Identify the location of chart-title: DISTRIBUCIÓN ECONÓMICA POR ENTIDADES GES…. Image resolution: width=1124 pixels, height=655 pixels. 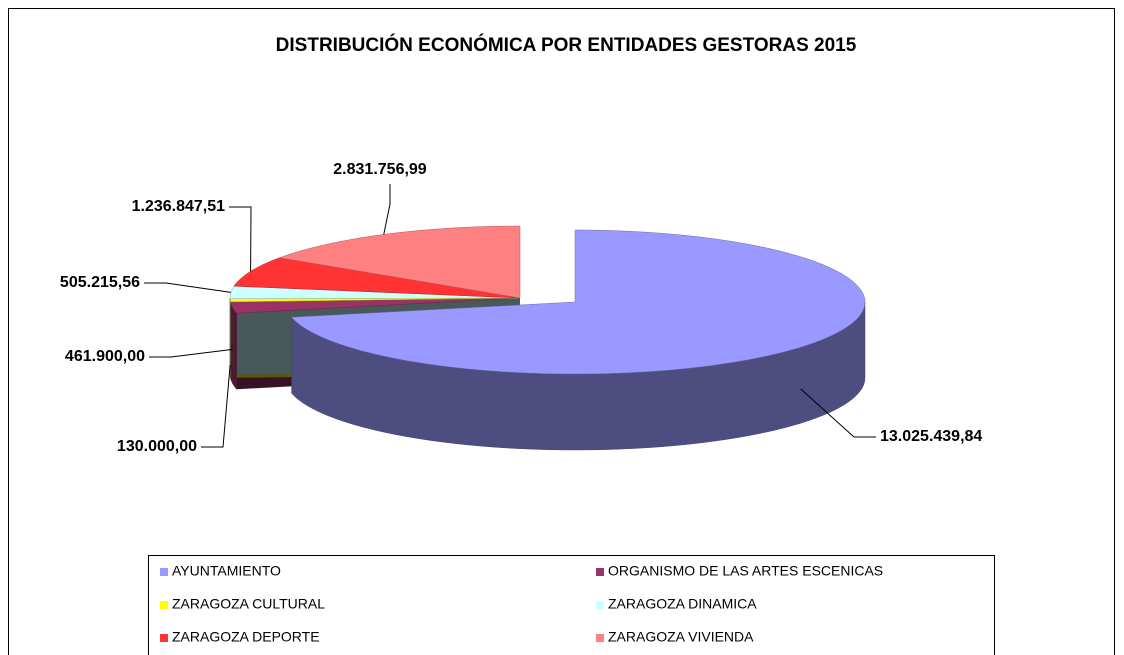
(566, 45).